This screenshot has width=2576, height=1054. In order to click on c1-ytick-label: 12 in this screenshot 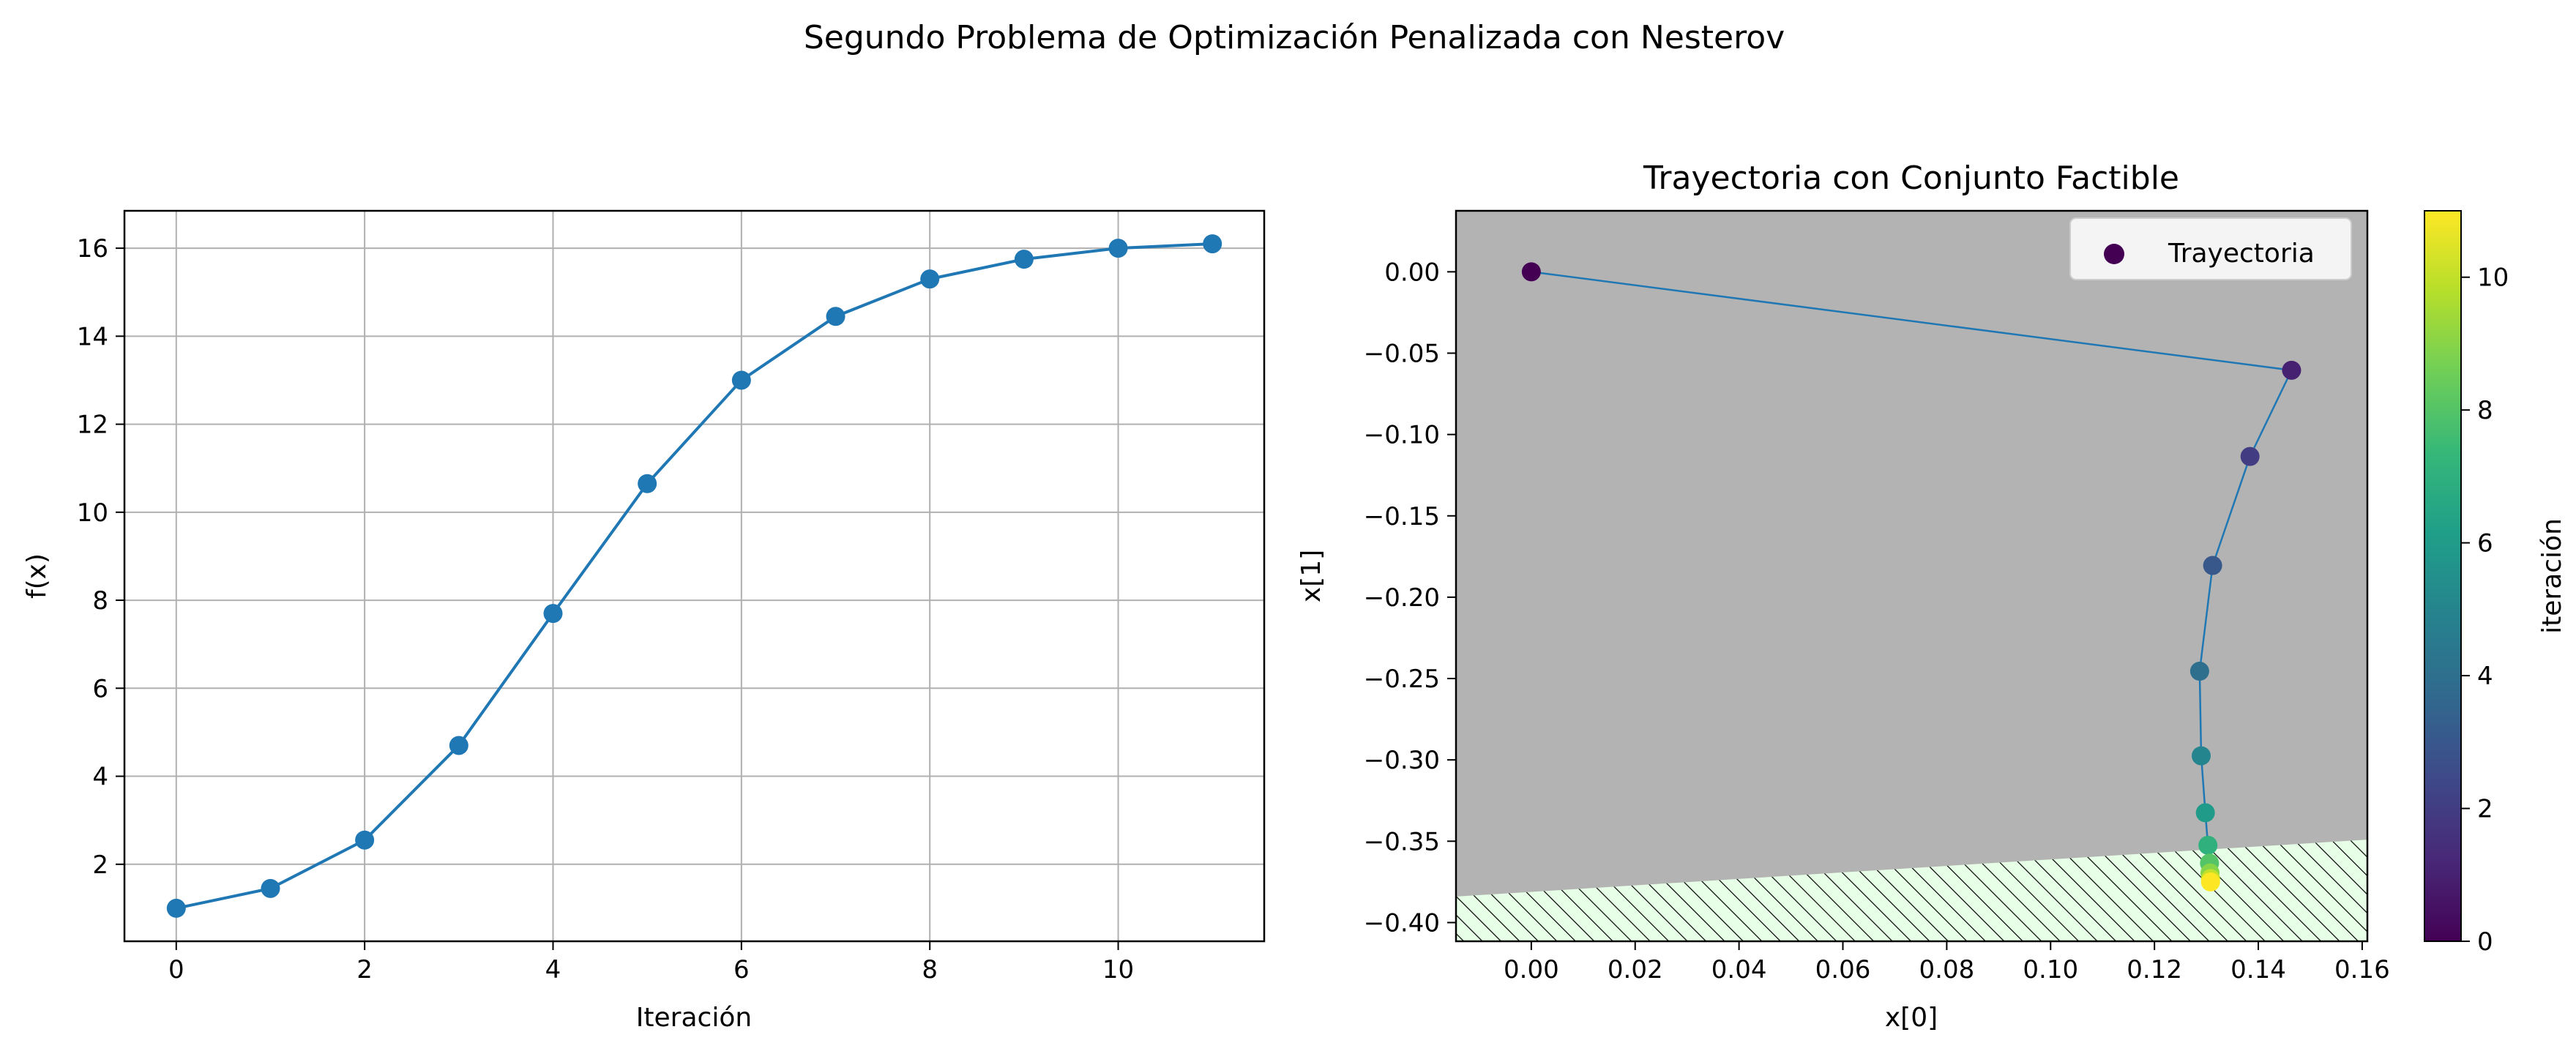, I will do `click(92, 425)`.